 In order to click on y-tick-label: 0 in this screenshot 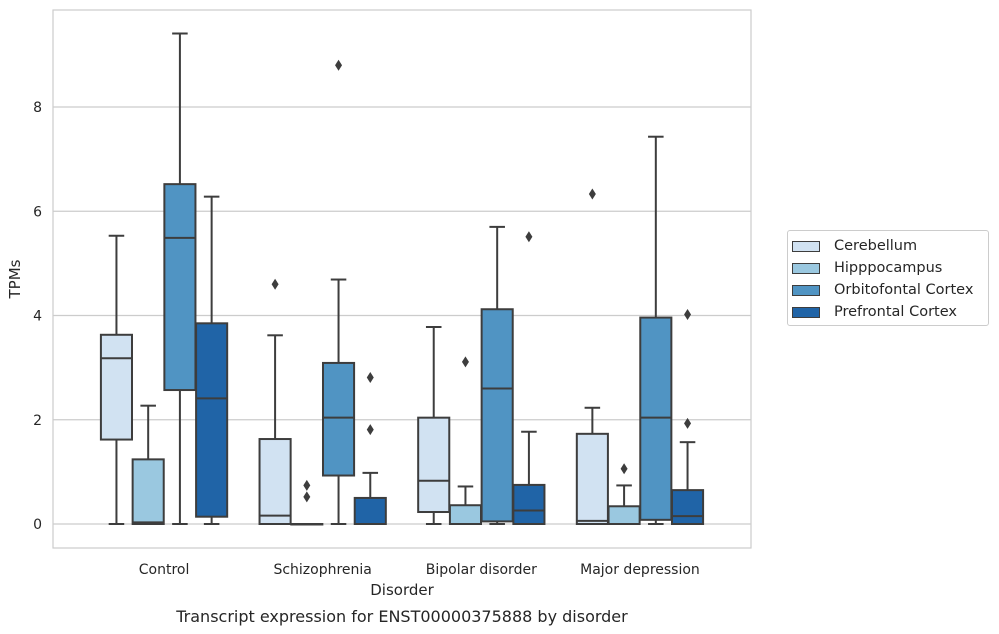, I will do `click(37, 525)`.